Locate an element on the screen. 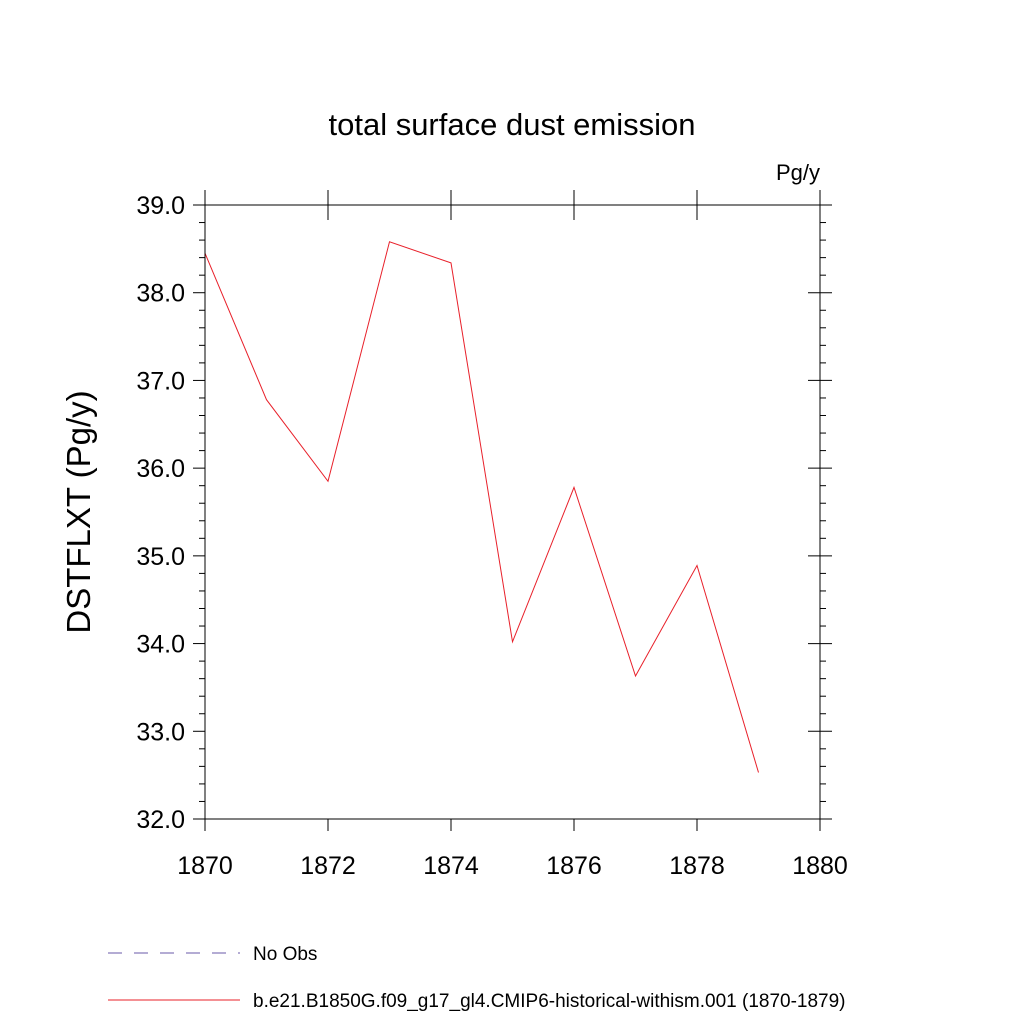 The image size is (1024, 1024). y-tick-label: 34.0 is located at coordinates (160, 645).